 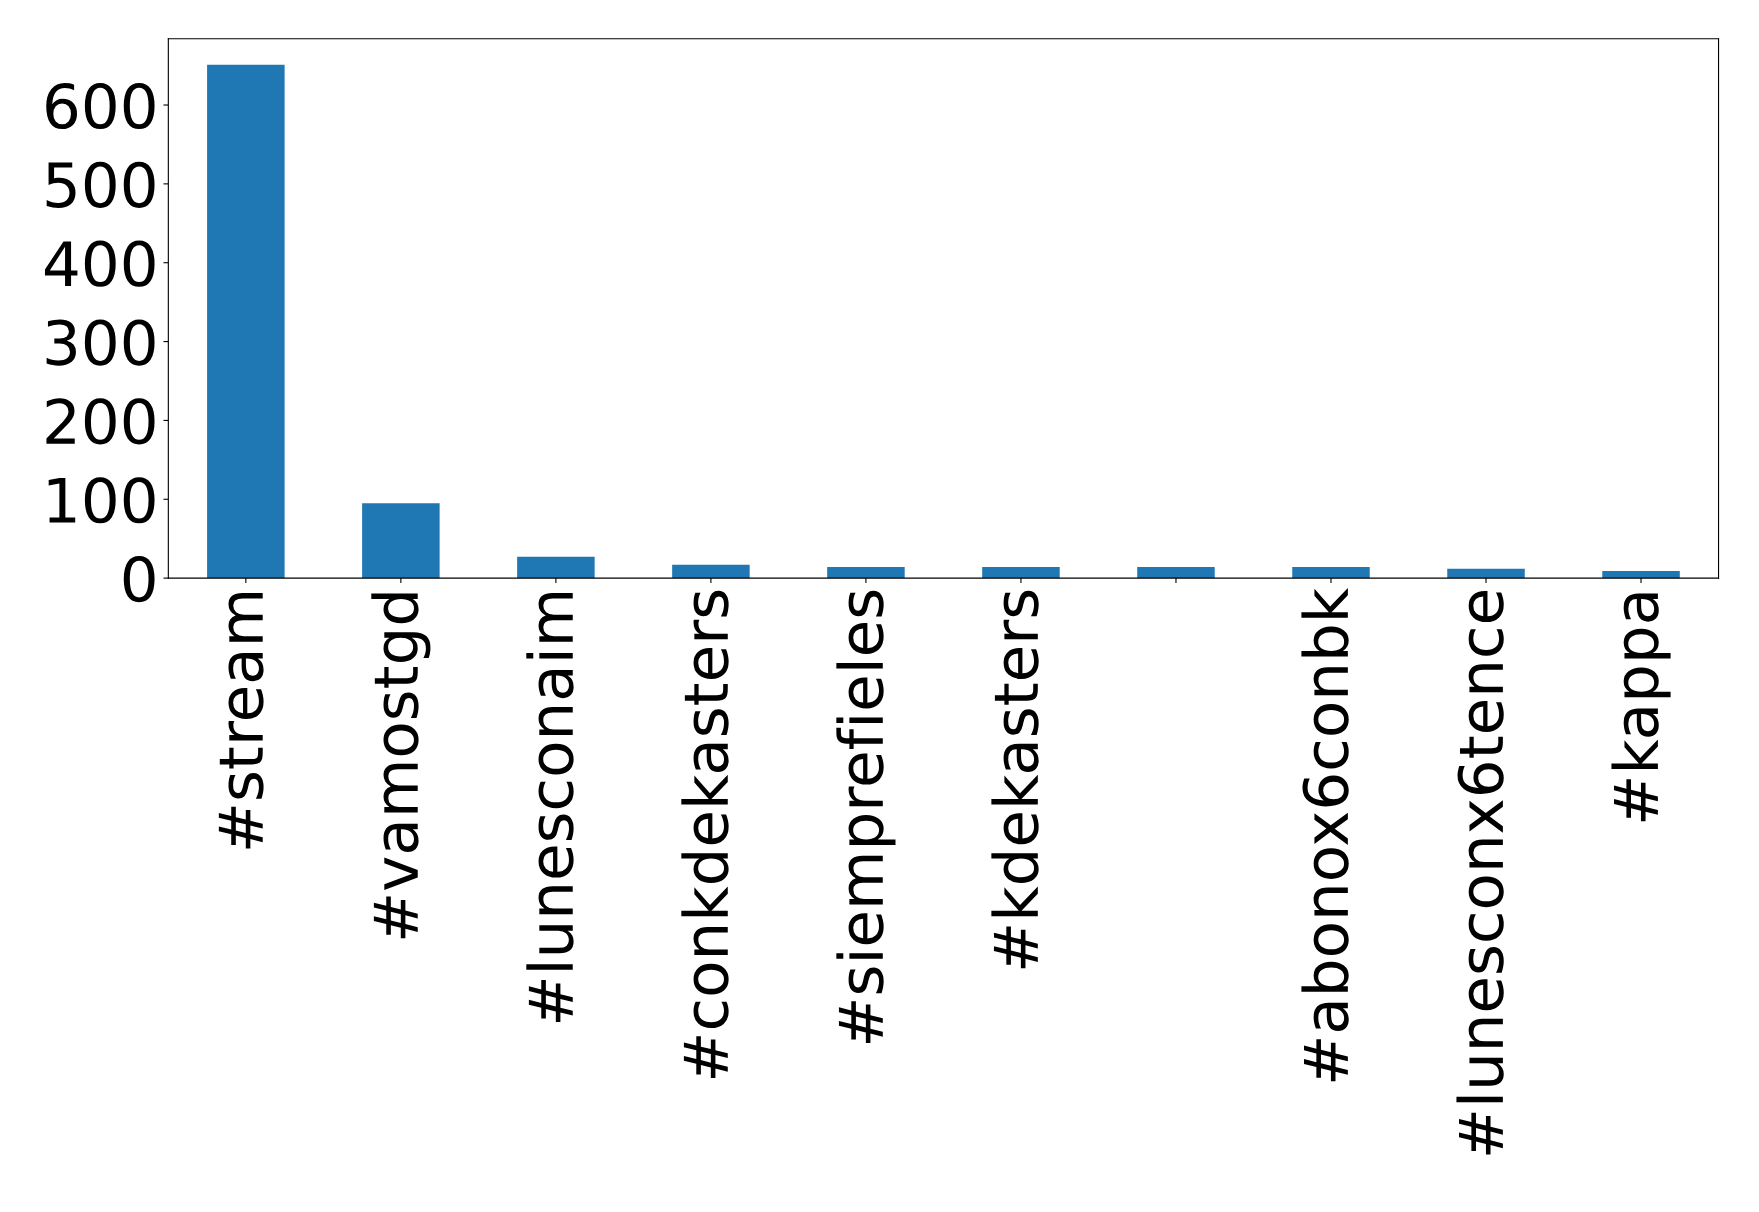 What do you see at coordinates (100, 421) in the screenshot?
I see `y-tick-label: 200` at bounding box center [100, 421].